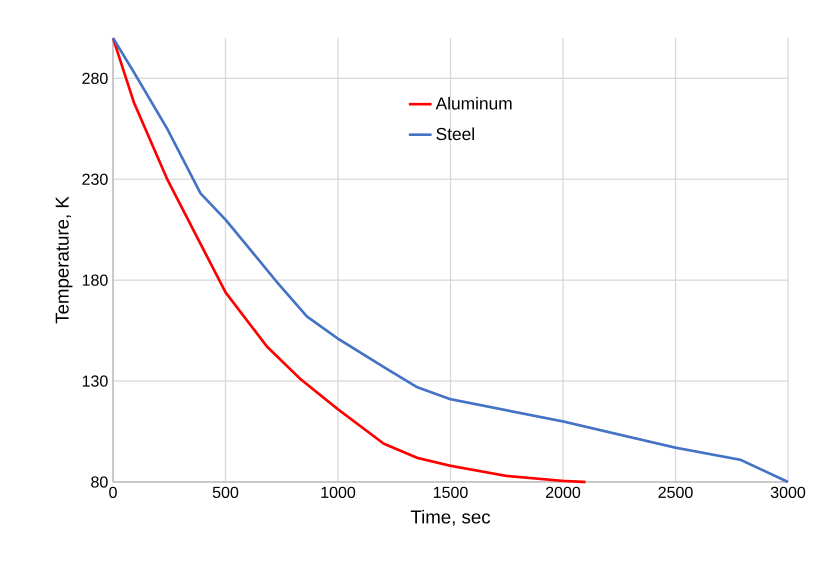 This screenshot has height=570, width=829. What do you see at coordinates (113, 492) in the screenshot?
I see `x-tick-label: 0` at bounding box center [113, 492].